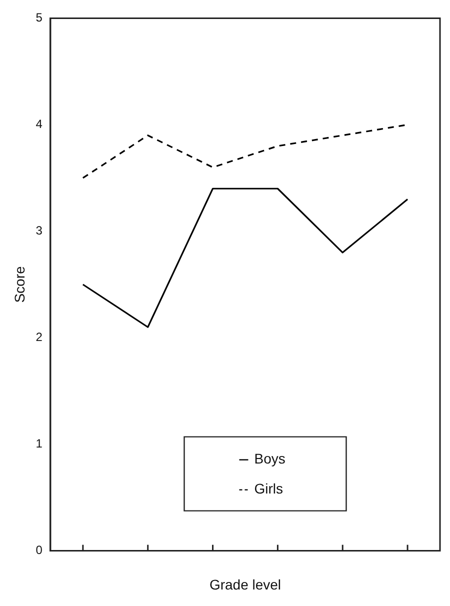 The width and height of the screenshot is (450, 606). I want to click on y-tick-label: 0, so click(39, 550).